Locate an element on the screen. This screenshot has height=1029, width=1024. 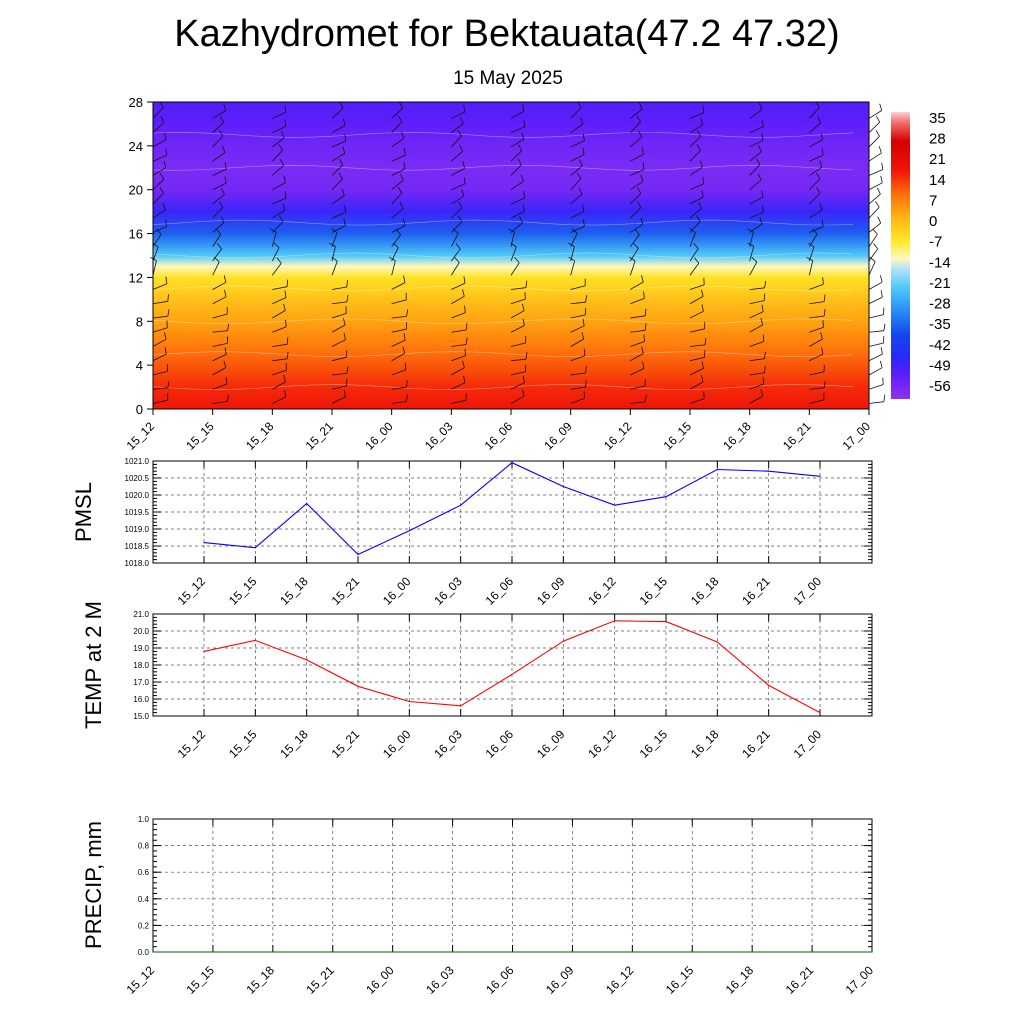
colorbar-label: -28 is located at coordinates (940, 304).